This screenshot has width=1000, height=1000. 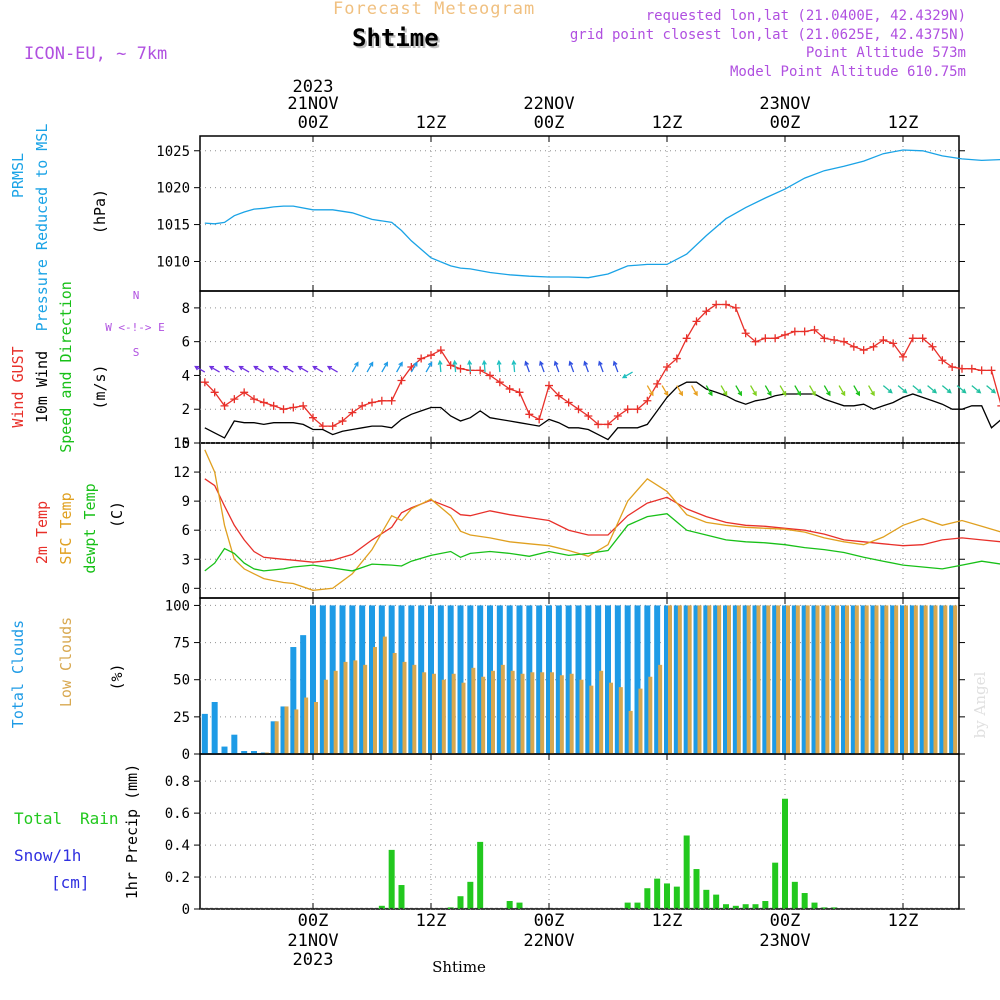 I want to click on panel-frame, so click(x=579, y=213).